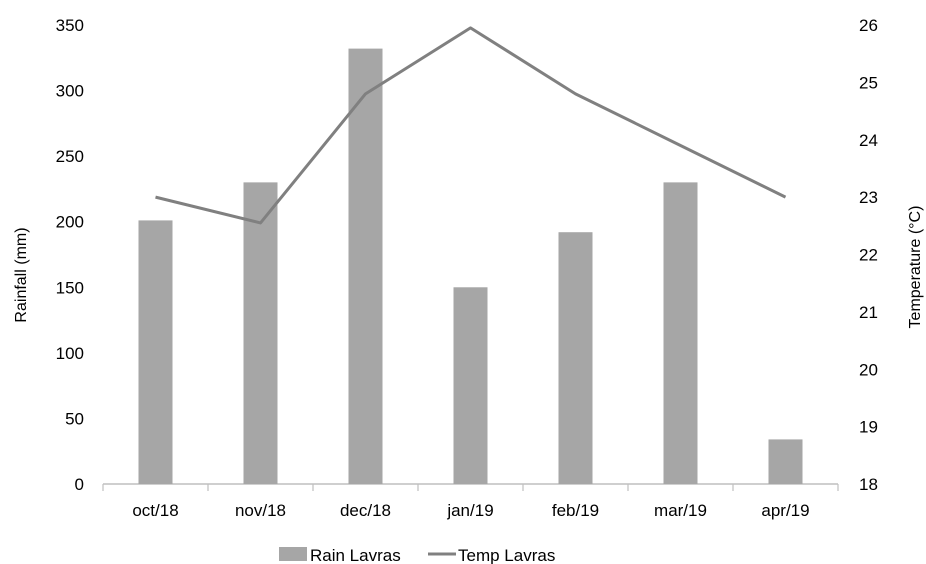  Describe the element at coordinates (21, 274) in the screenshot. I see `y-axis-left-title: Rainfall (mm)` at that location.